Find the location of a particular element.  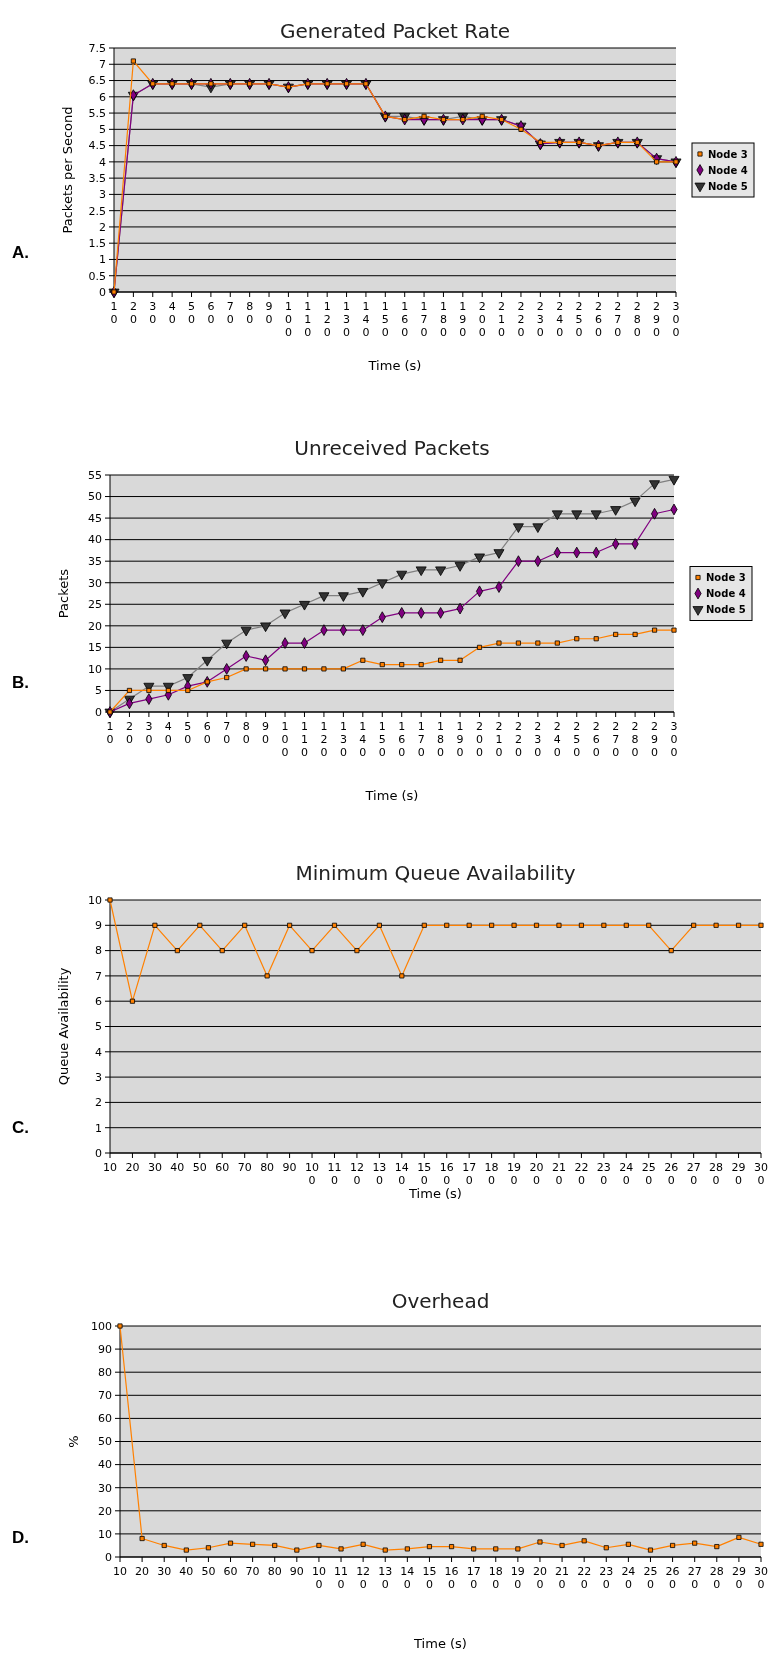

x-tick-label: 240 is located at coordinates (628, 1578).